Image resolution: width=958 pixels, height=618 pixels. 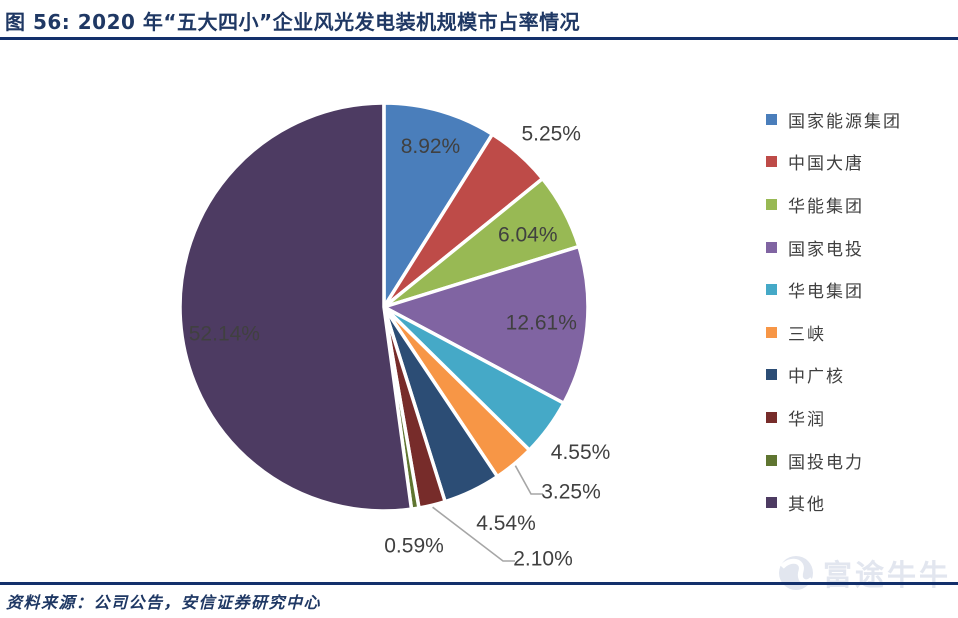 I want to click on chart-legend: 国家能源集团 中国大唐华能集团国家电投华电集团三峡中广核华润国投电力其他, so click(x=834, y=311).